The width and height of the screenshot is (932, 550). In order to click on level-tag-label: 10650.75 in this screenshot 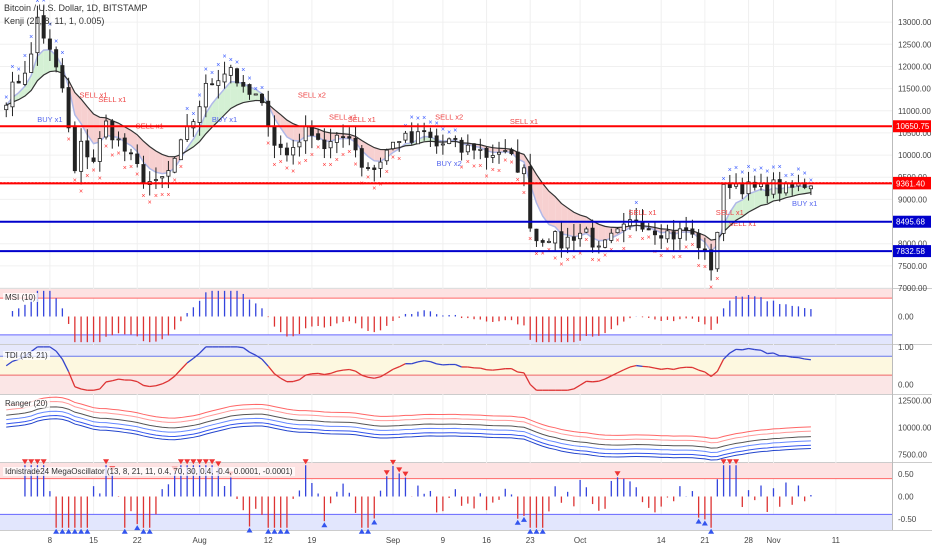, I will do `click(913, 126)`.